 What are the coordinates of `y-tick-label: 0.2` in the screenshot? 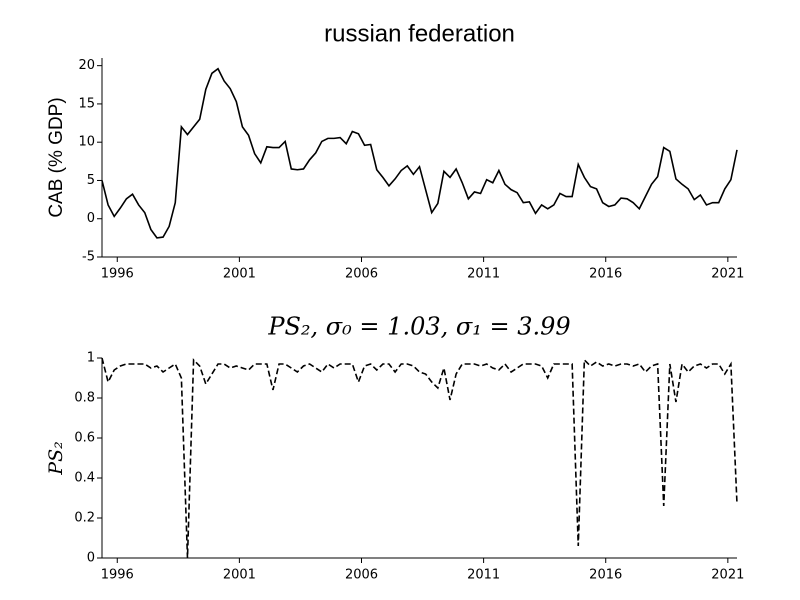 It's located at (84, 518).